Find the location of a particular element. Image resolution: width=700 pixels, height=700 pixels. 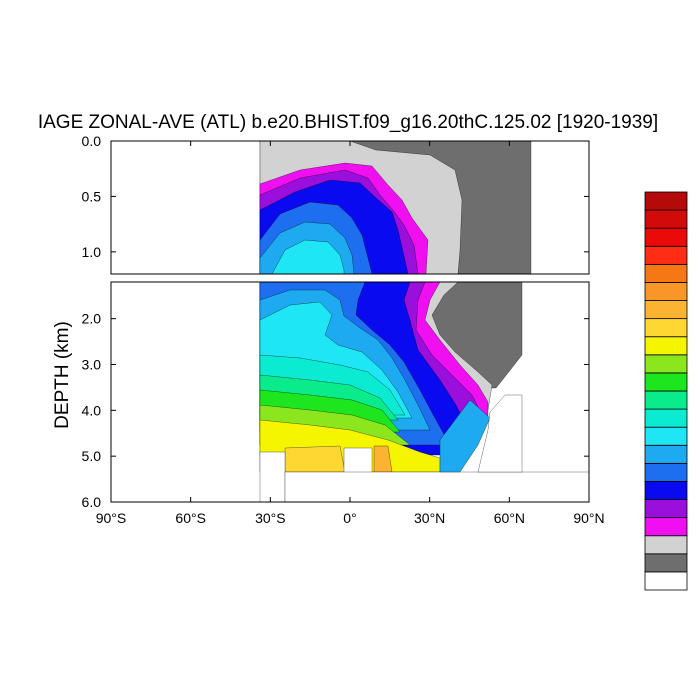

seafloor-mask-north is located at coordinates (500, 433).